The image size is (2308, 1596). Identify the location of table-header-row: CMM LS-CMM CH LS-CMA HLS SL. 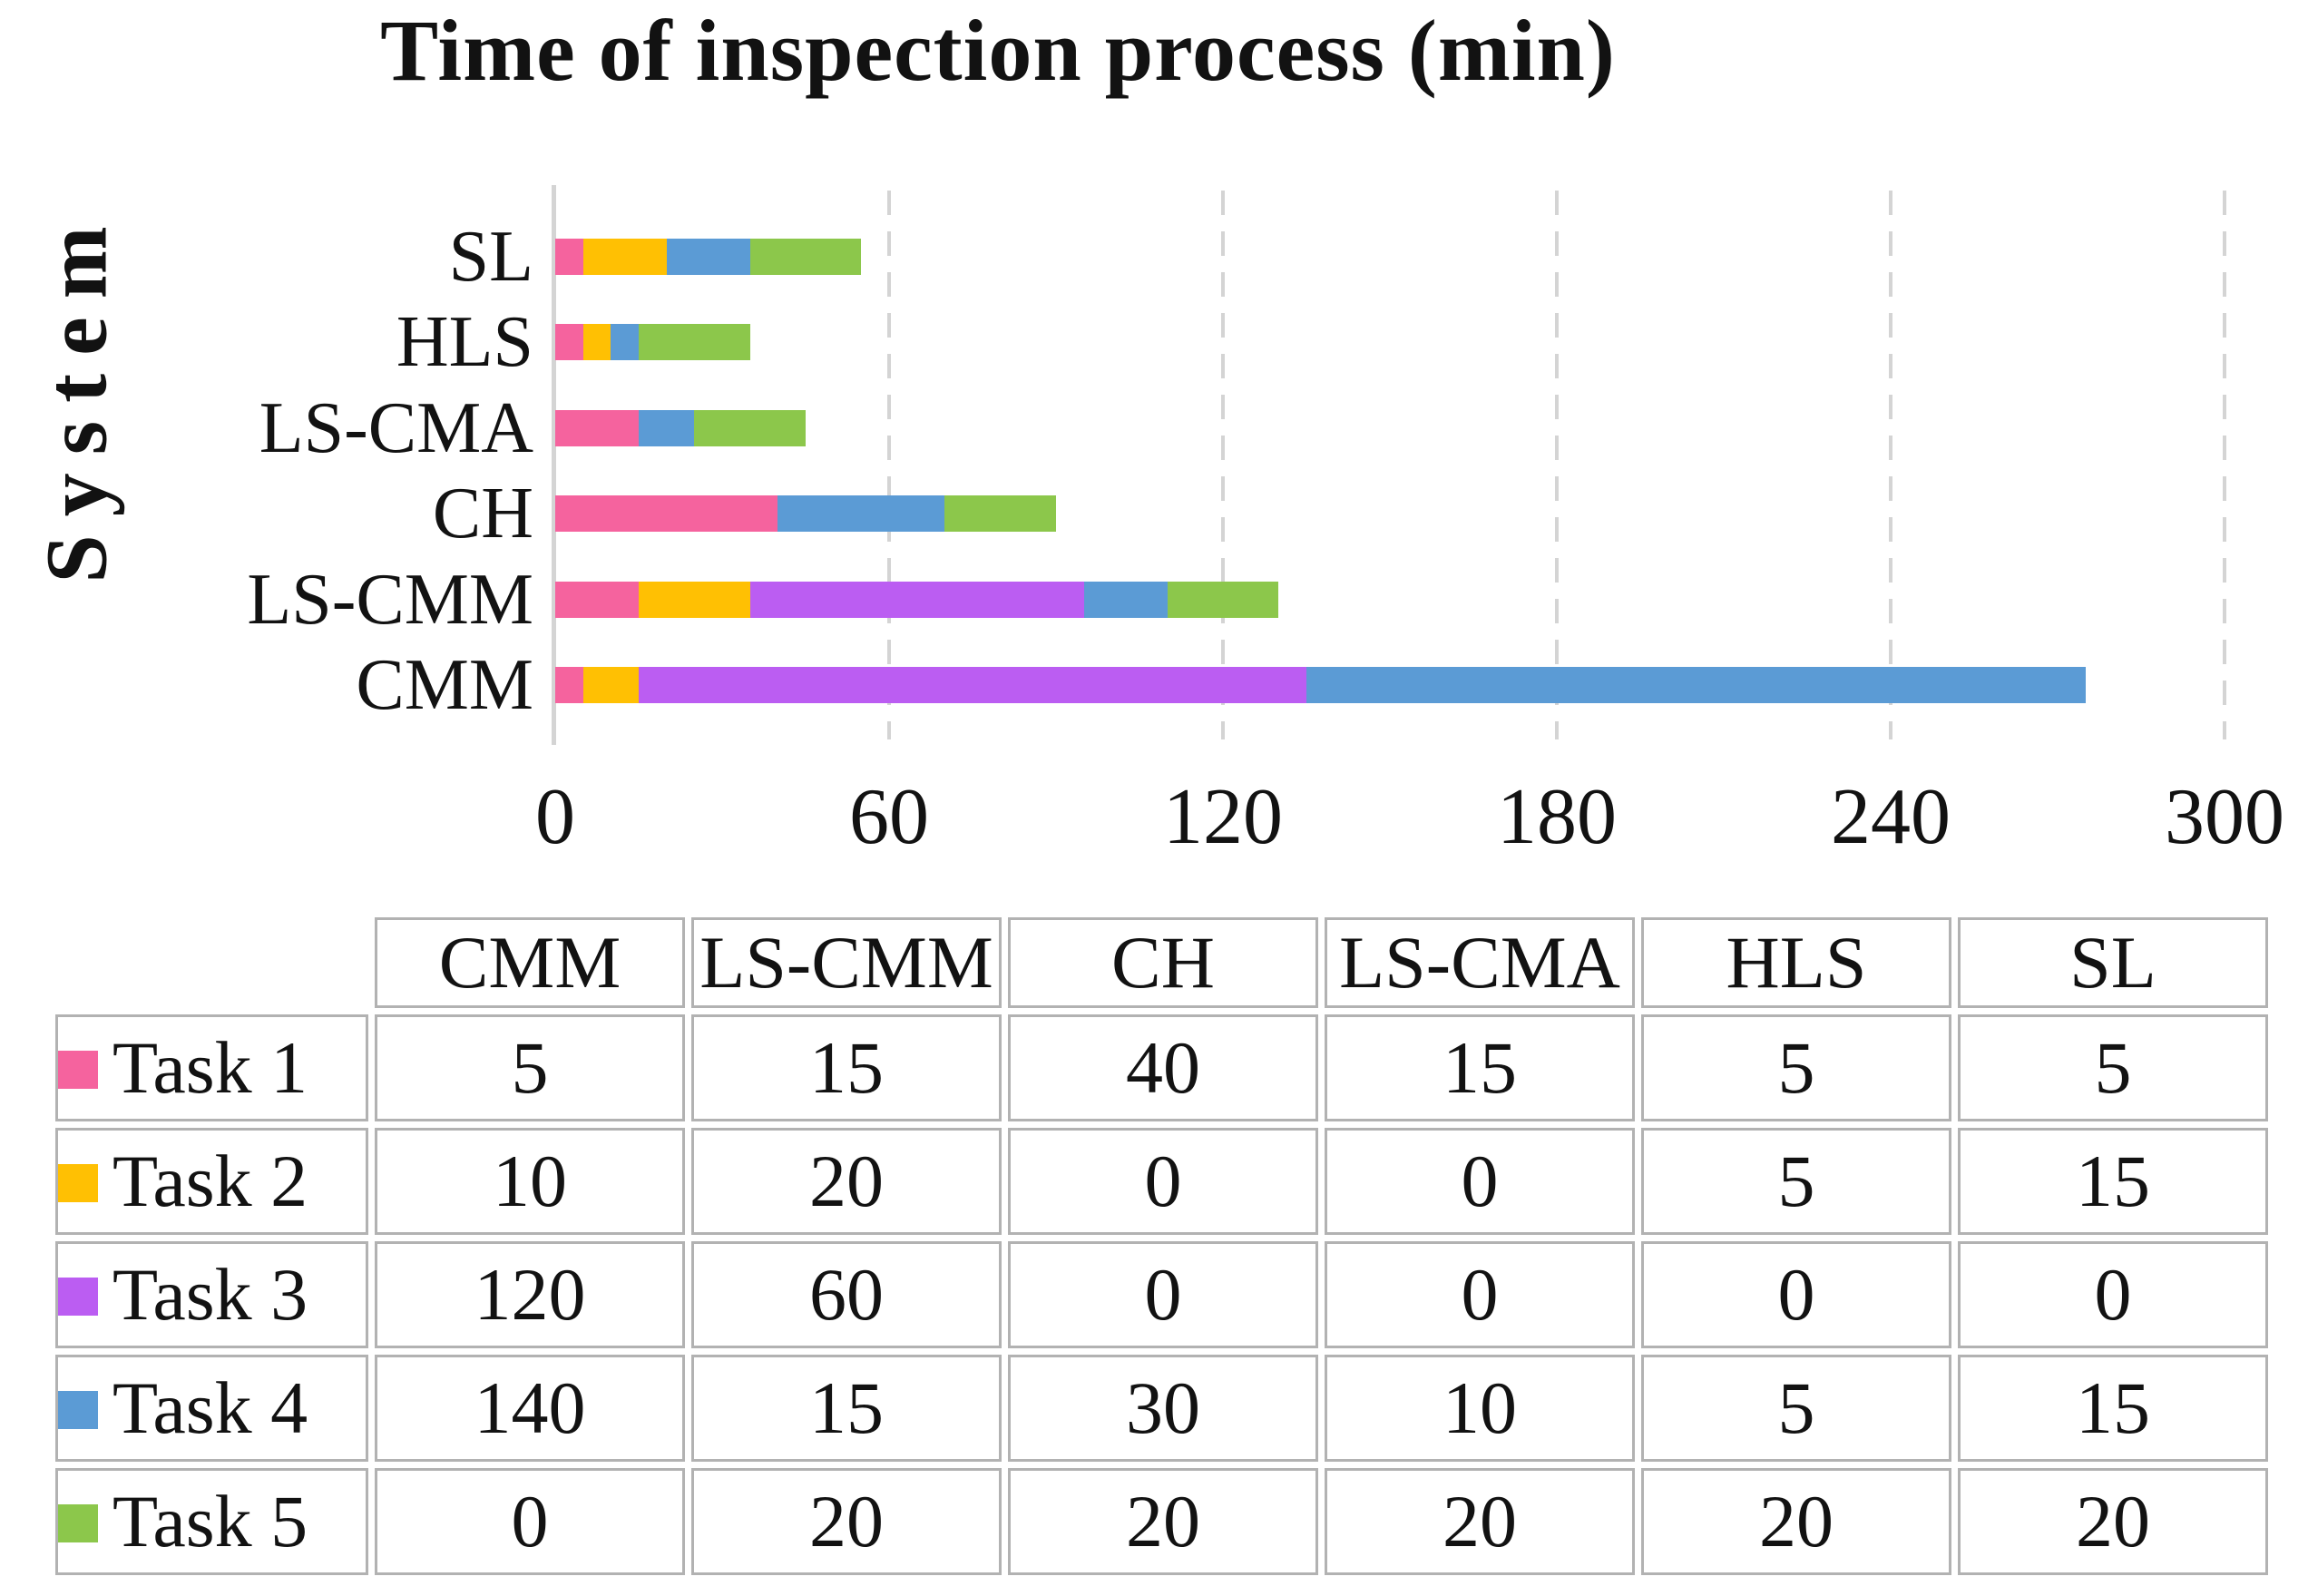
(1161, 962).